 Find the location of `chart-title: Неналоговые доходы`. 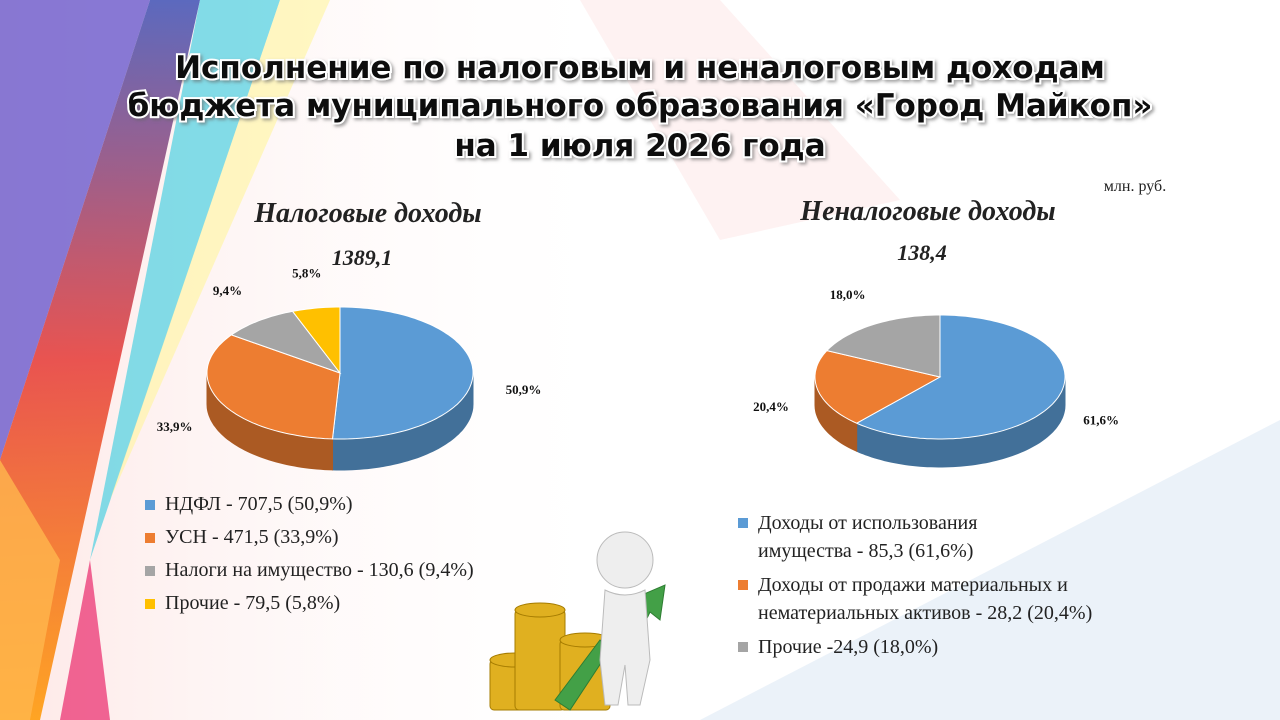

chart-title: Неналоговые доходы is located at coordinates (927, 211).